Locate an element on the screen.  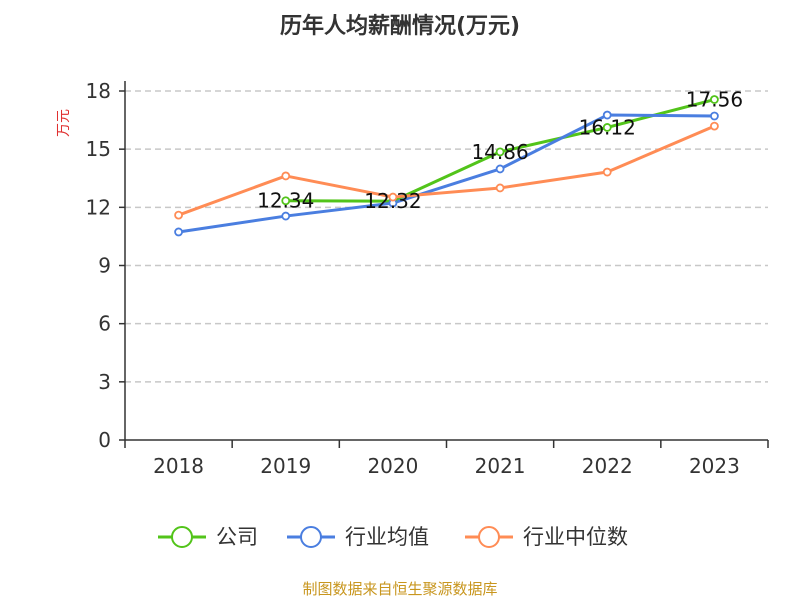
legend-label: 行业中位数 is located at coordinates (575, 537).